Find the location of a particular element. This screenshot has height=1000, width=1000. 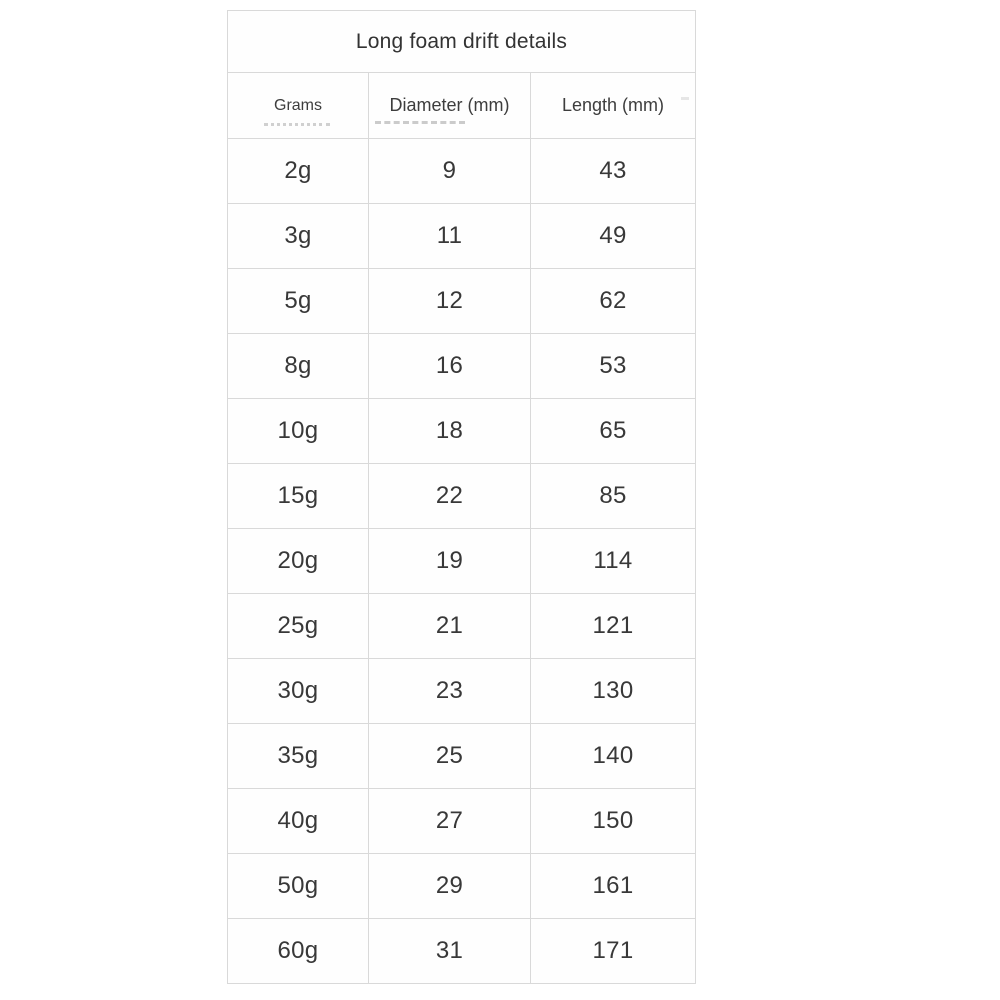

diameter-cell: 12 is located at coordinates (449, 301).